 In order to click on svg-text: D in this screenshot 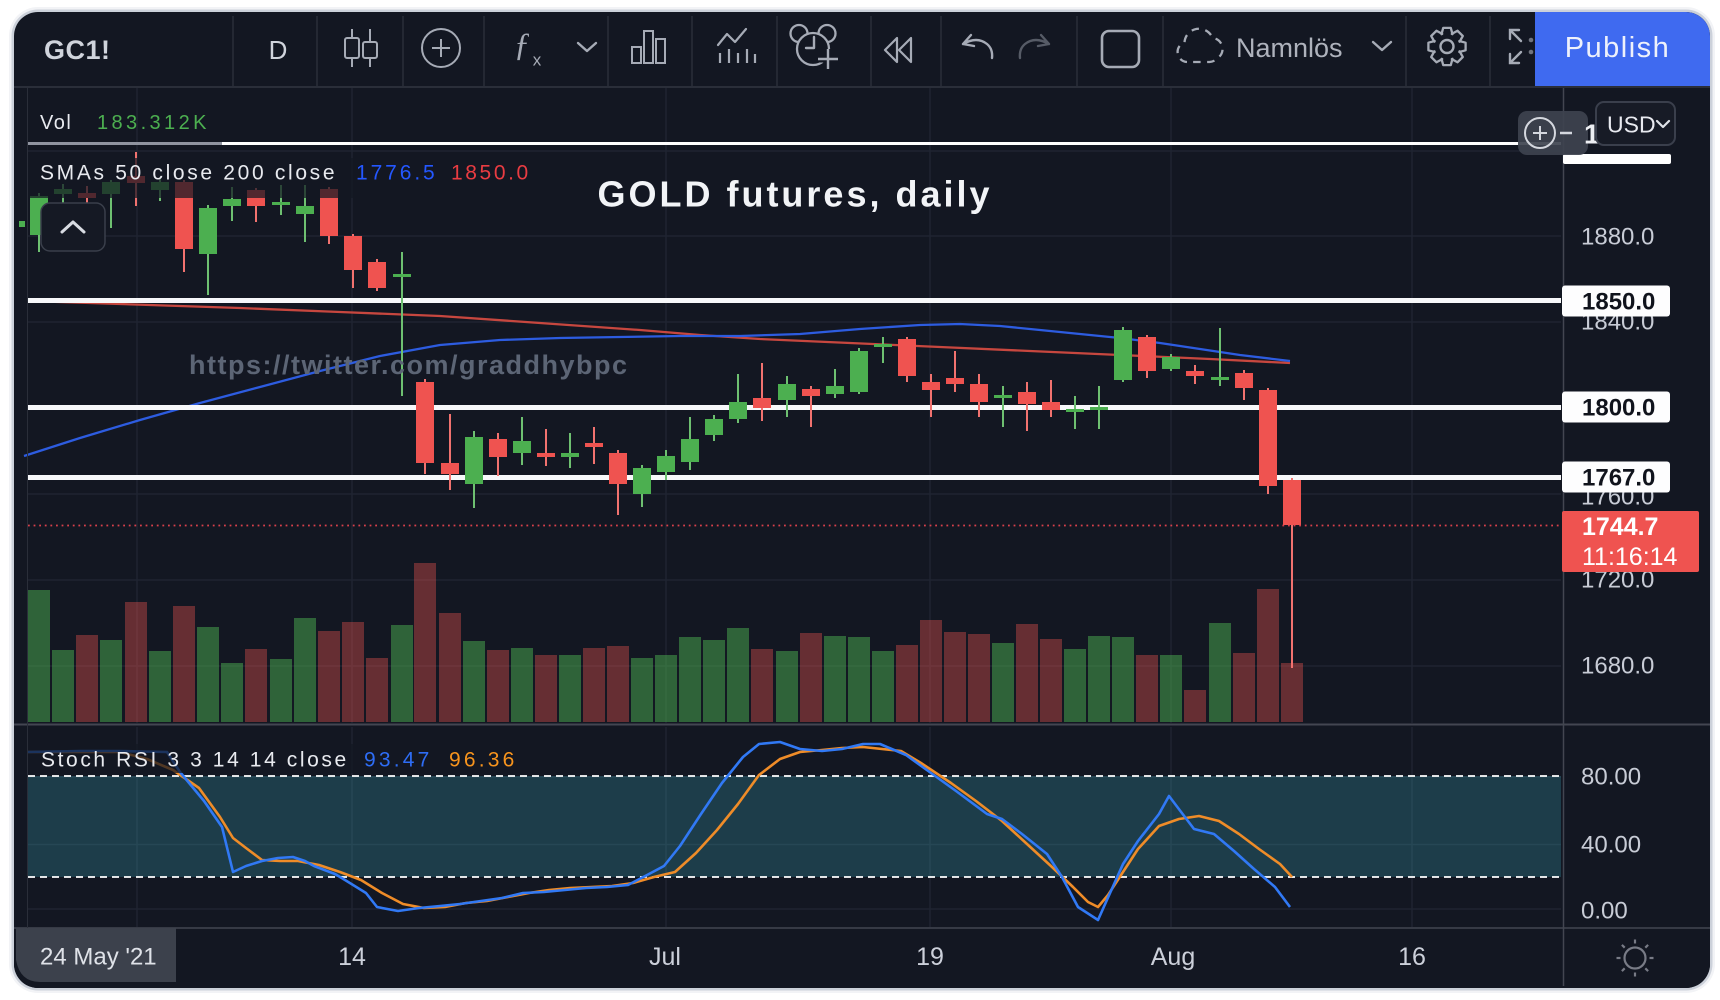, I will do `click(278, 50)`.